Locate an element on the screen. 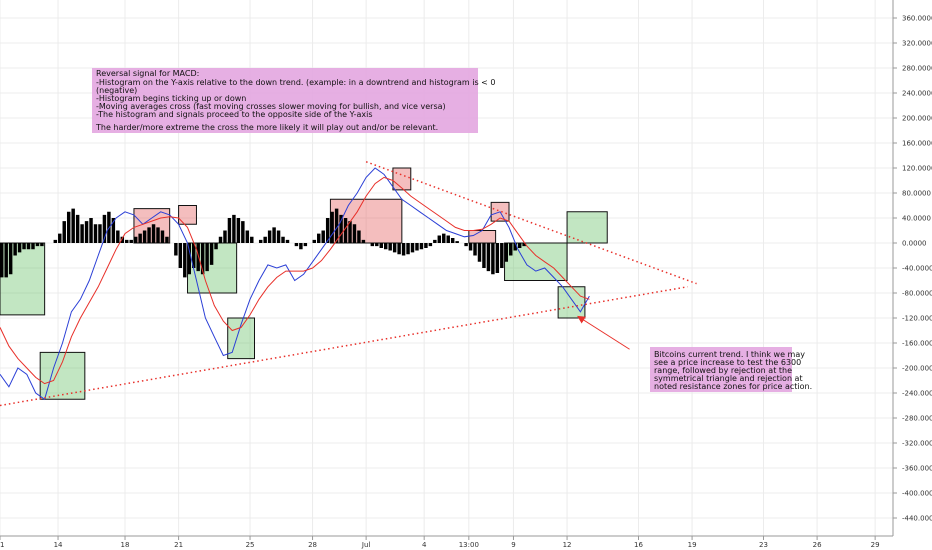 The width and height of the screenshot is (932, 550). x-tick-label: 13:00 is located at coordinates (469, 545).